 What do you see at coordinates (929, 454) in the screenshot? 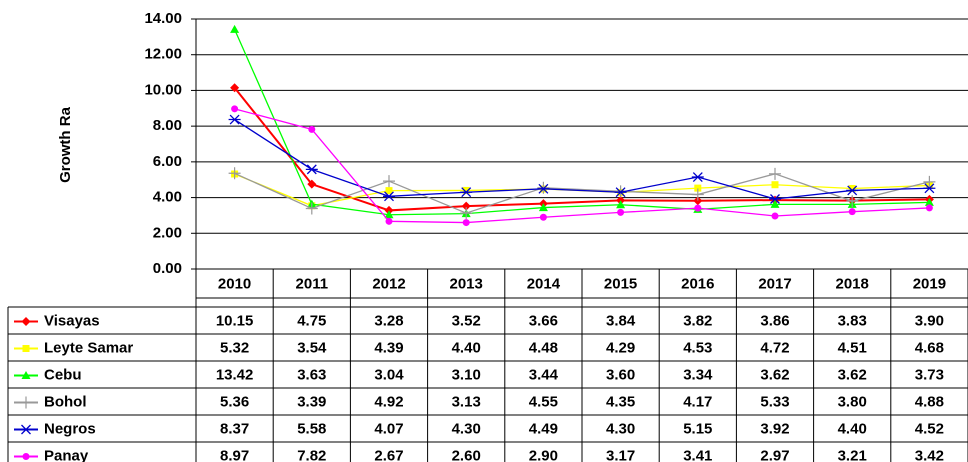
I see `table-value: 3.42` at bounding box center [929, 454].